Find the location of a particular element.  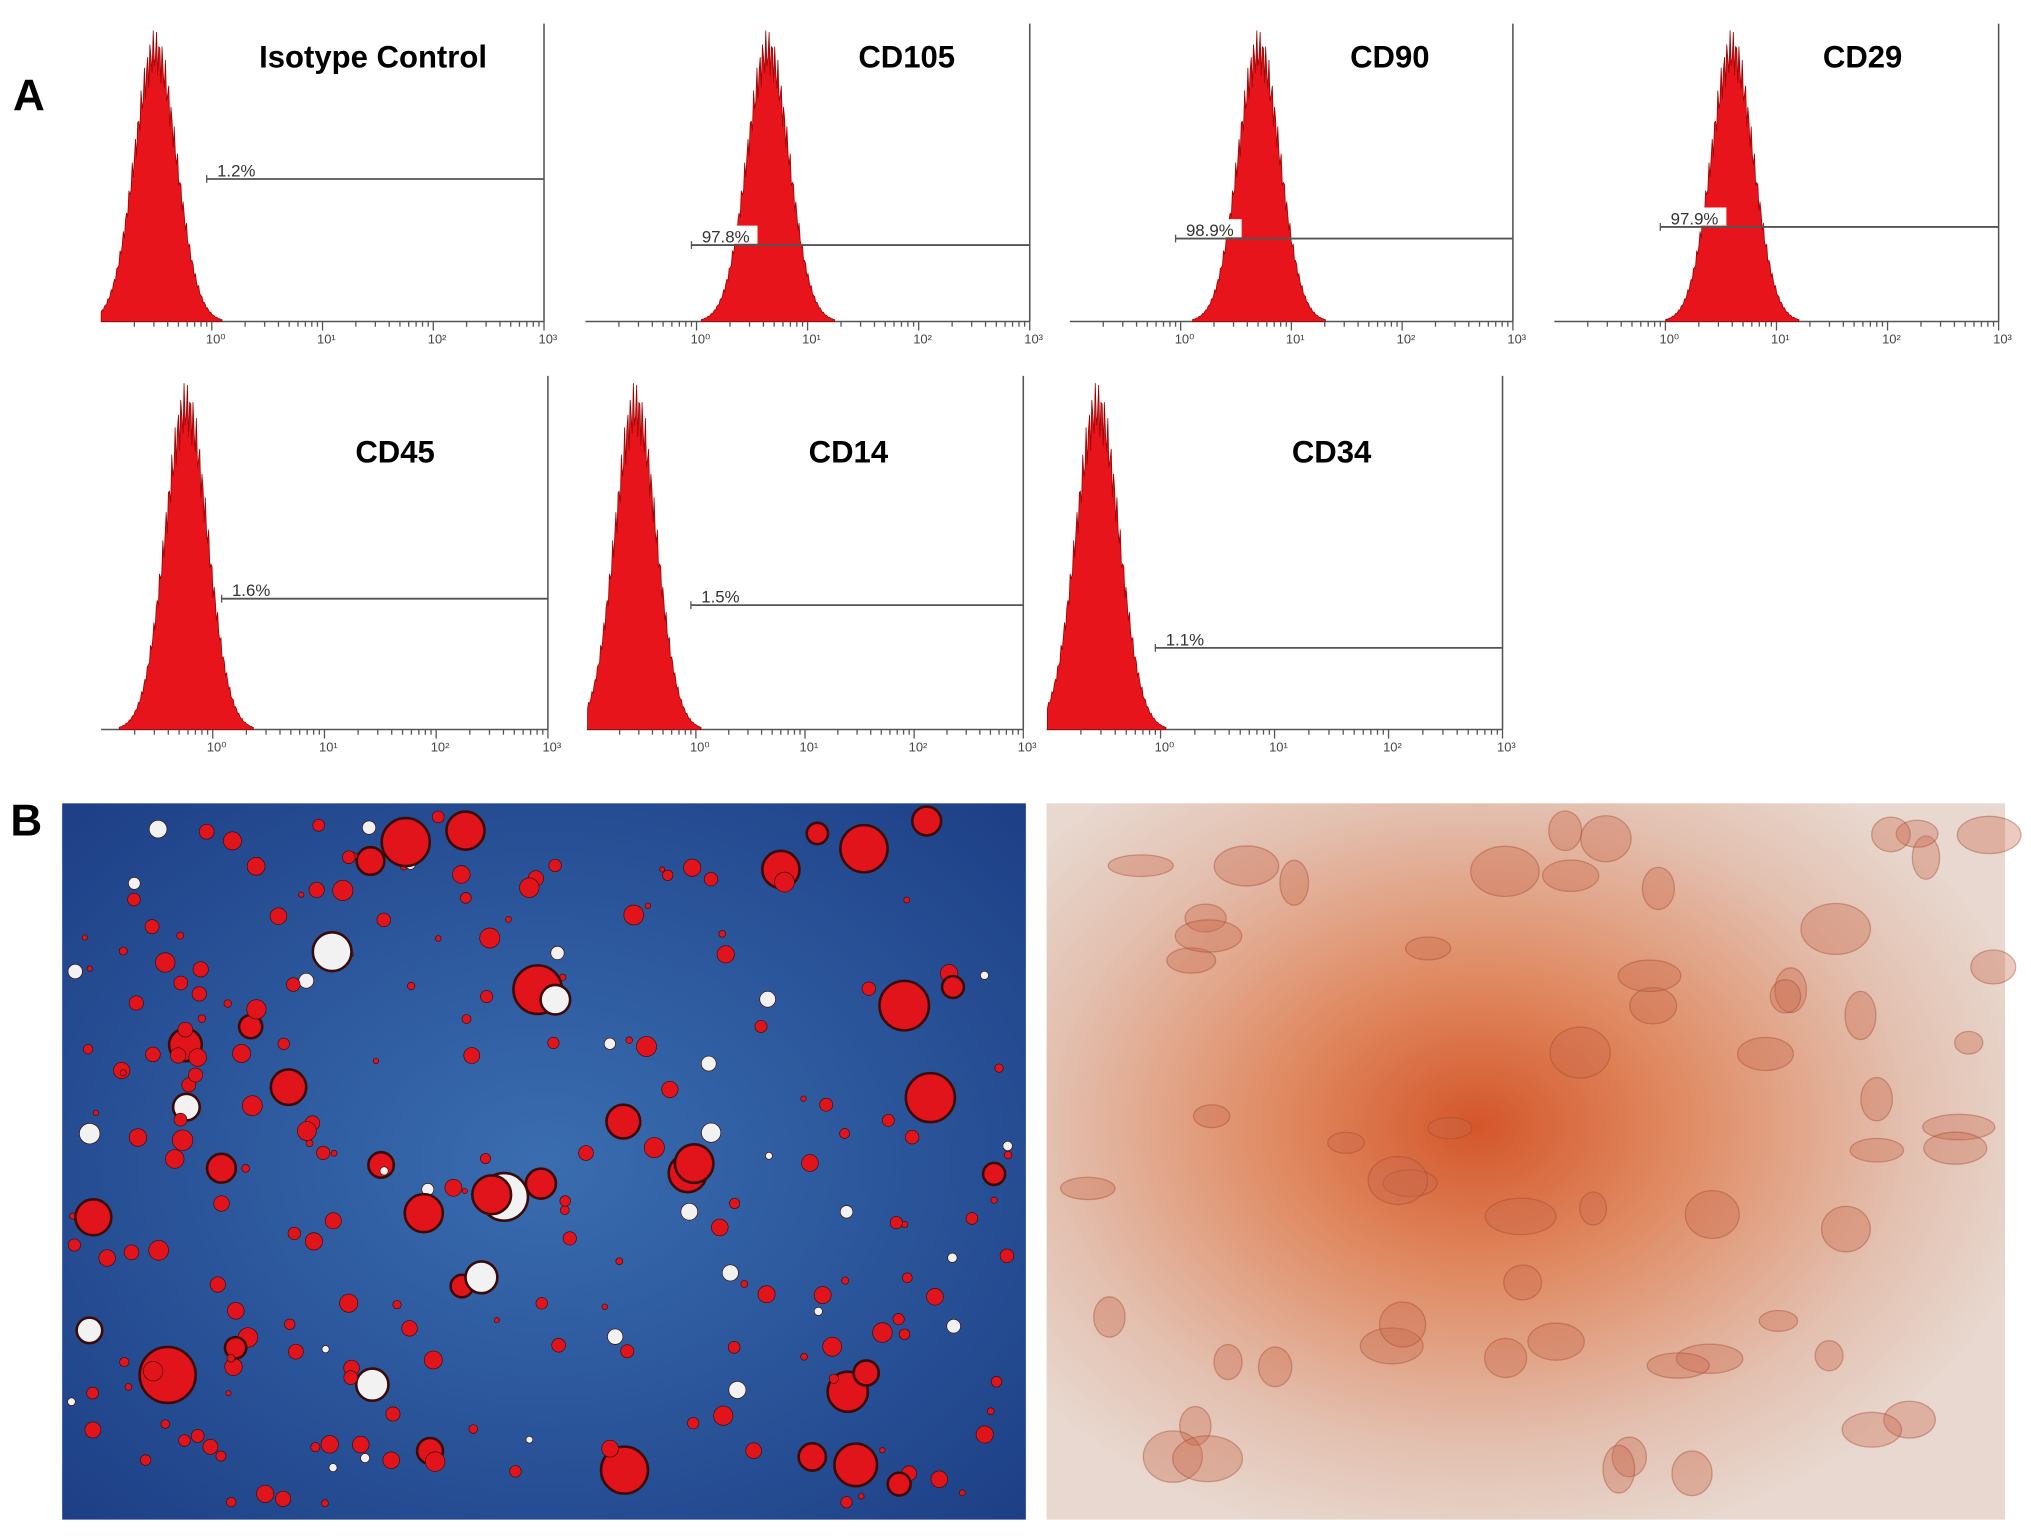

panel-label: B is located at coordinates (26, 821).